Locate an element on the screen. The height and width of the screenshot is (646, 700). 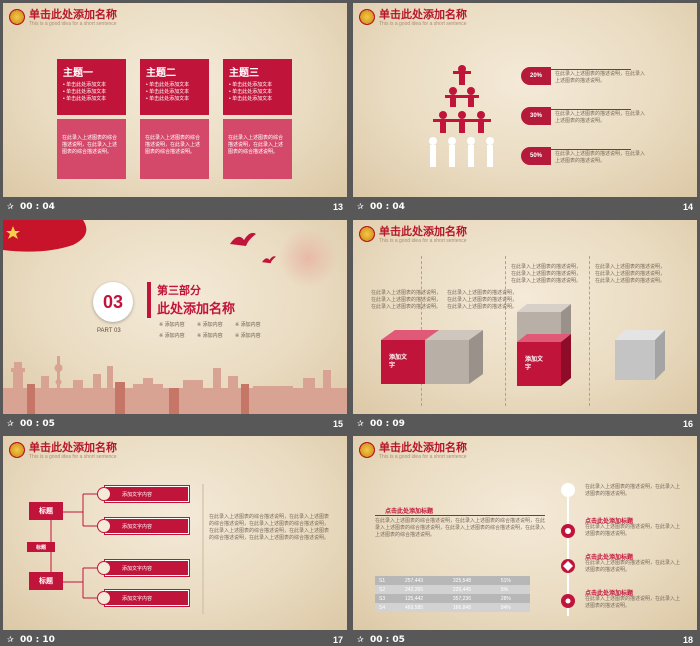
table-cell: 28% is located at coordinates (505, 598).